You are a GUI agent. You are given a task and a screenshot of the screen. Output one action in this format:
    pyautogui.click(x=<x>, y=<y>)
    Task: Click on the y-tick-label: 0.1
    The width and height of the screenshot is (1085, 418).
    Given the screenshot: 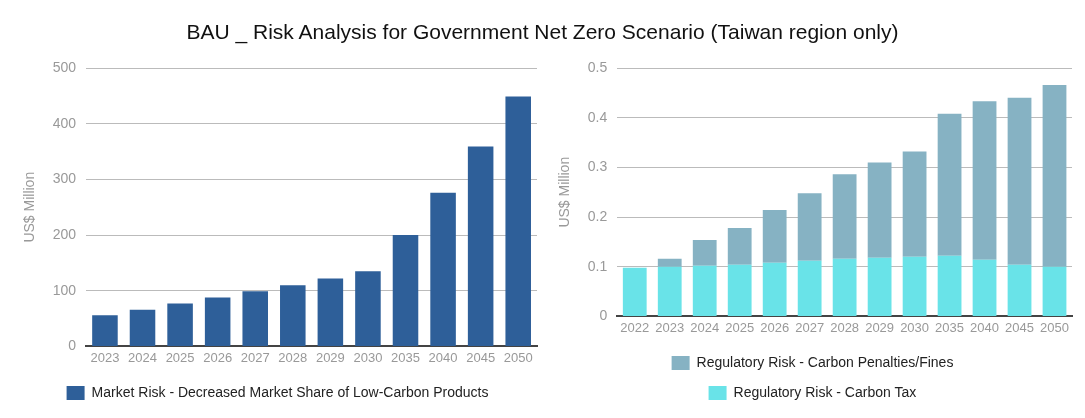 What is the action you would take?
    pyautogui.click(x=597, y=265)
    